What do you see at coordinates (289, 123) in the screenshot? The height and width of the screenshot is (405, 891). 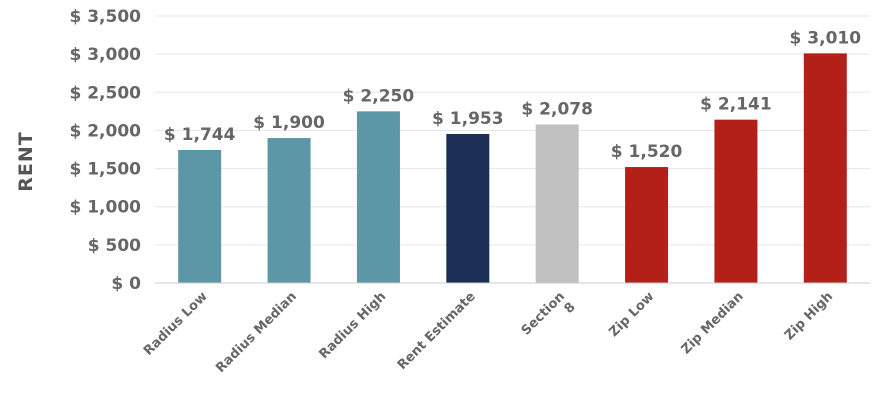 I see `data-label: $ 1,900` at bounding box center [289, 123].